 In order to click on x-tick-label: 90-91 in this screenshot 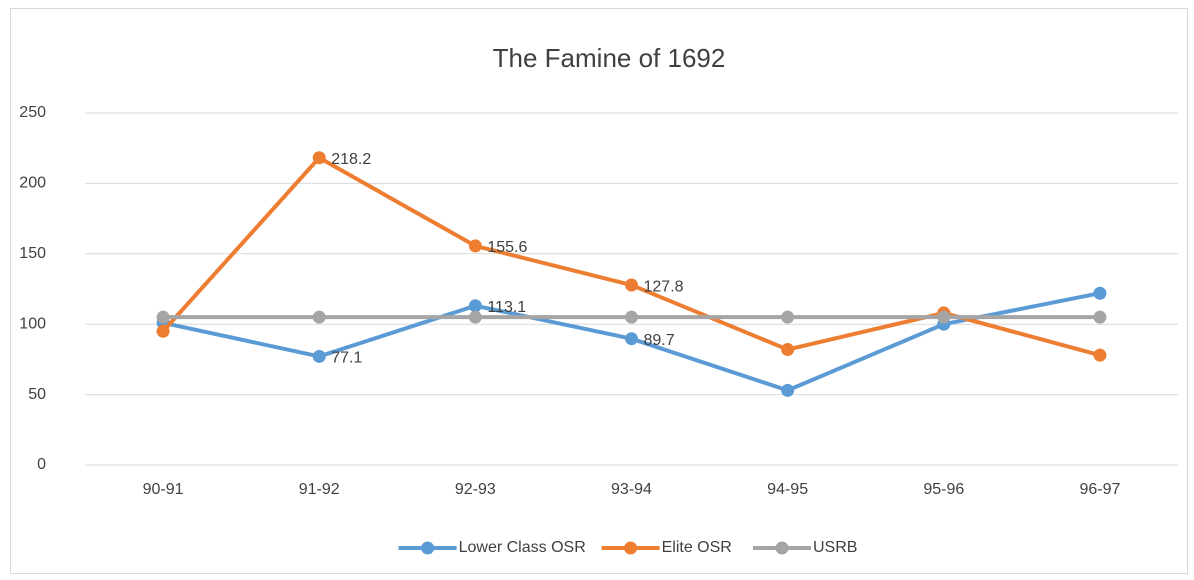, I will do `click(163, 489)`.